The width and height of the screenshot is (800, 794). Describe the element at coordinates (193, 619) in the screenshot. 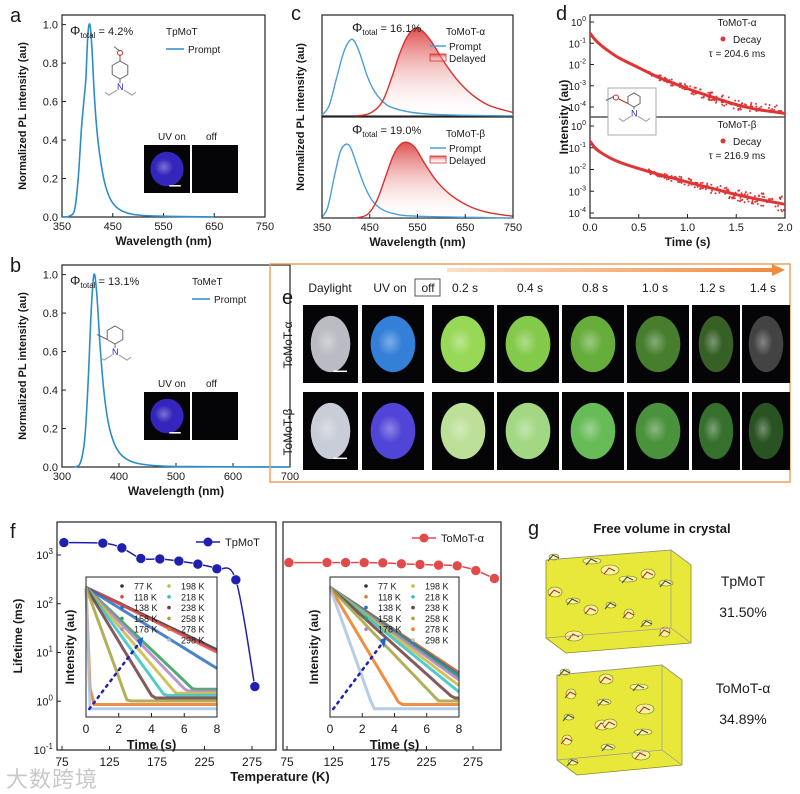

I see `legend-label: 258 K` at that location.